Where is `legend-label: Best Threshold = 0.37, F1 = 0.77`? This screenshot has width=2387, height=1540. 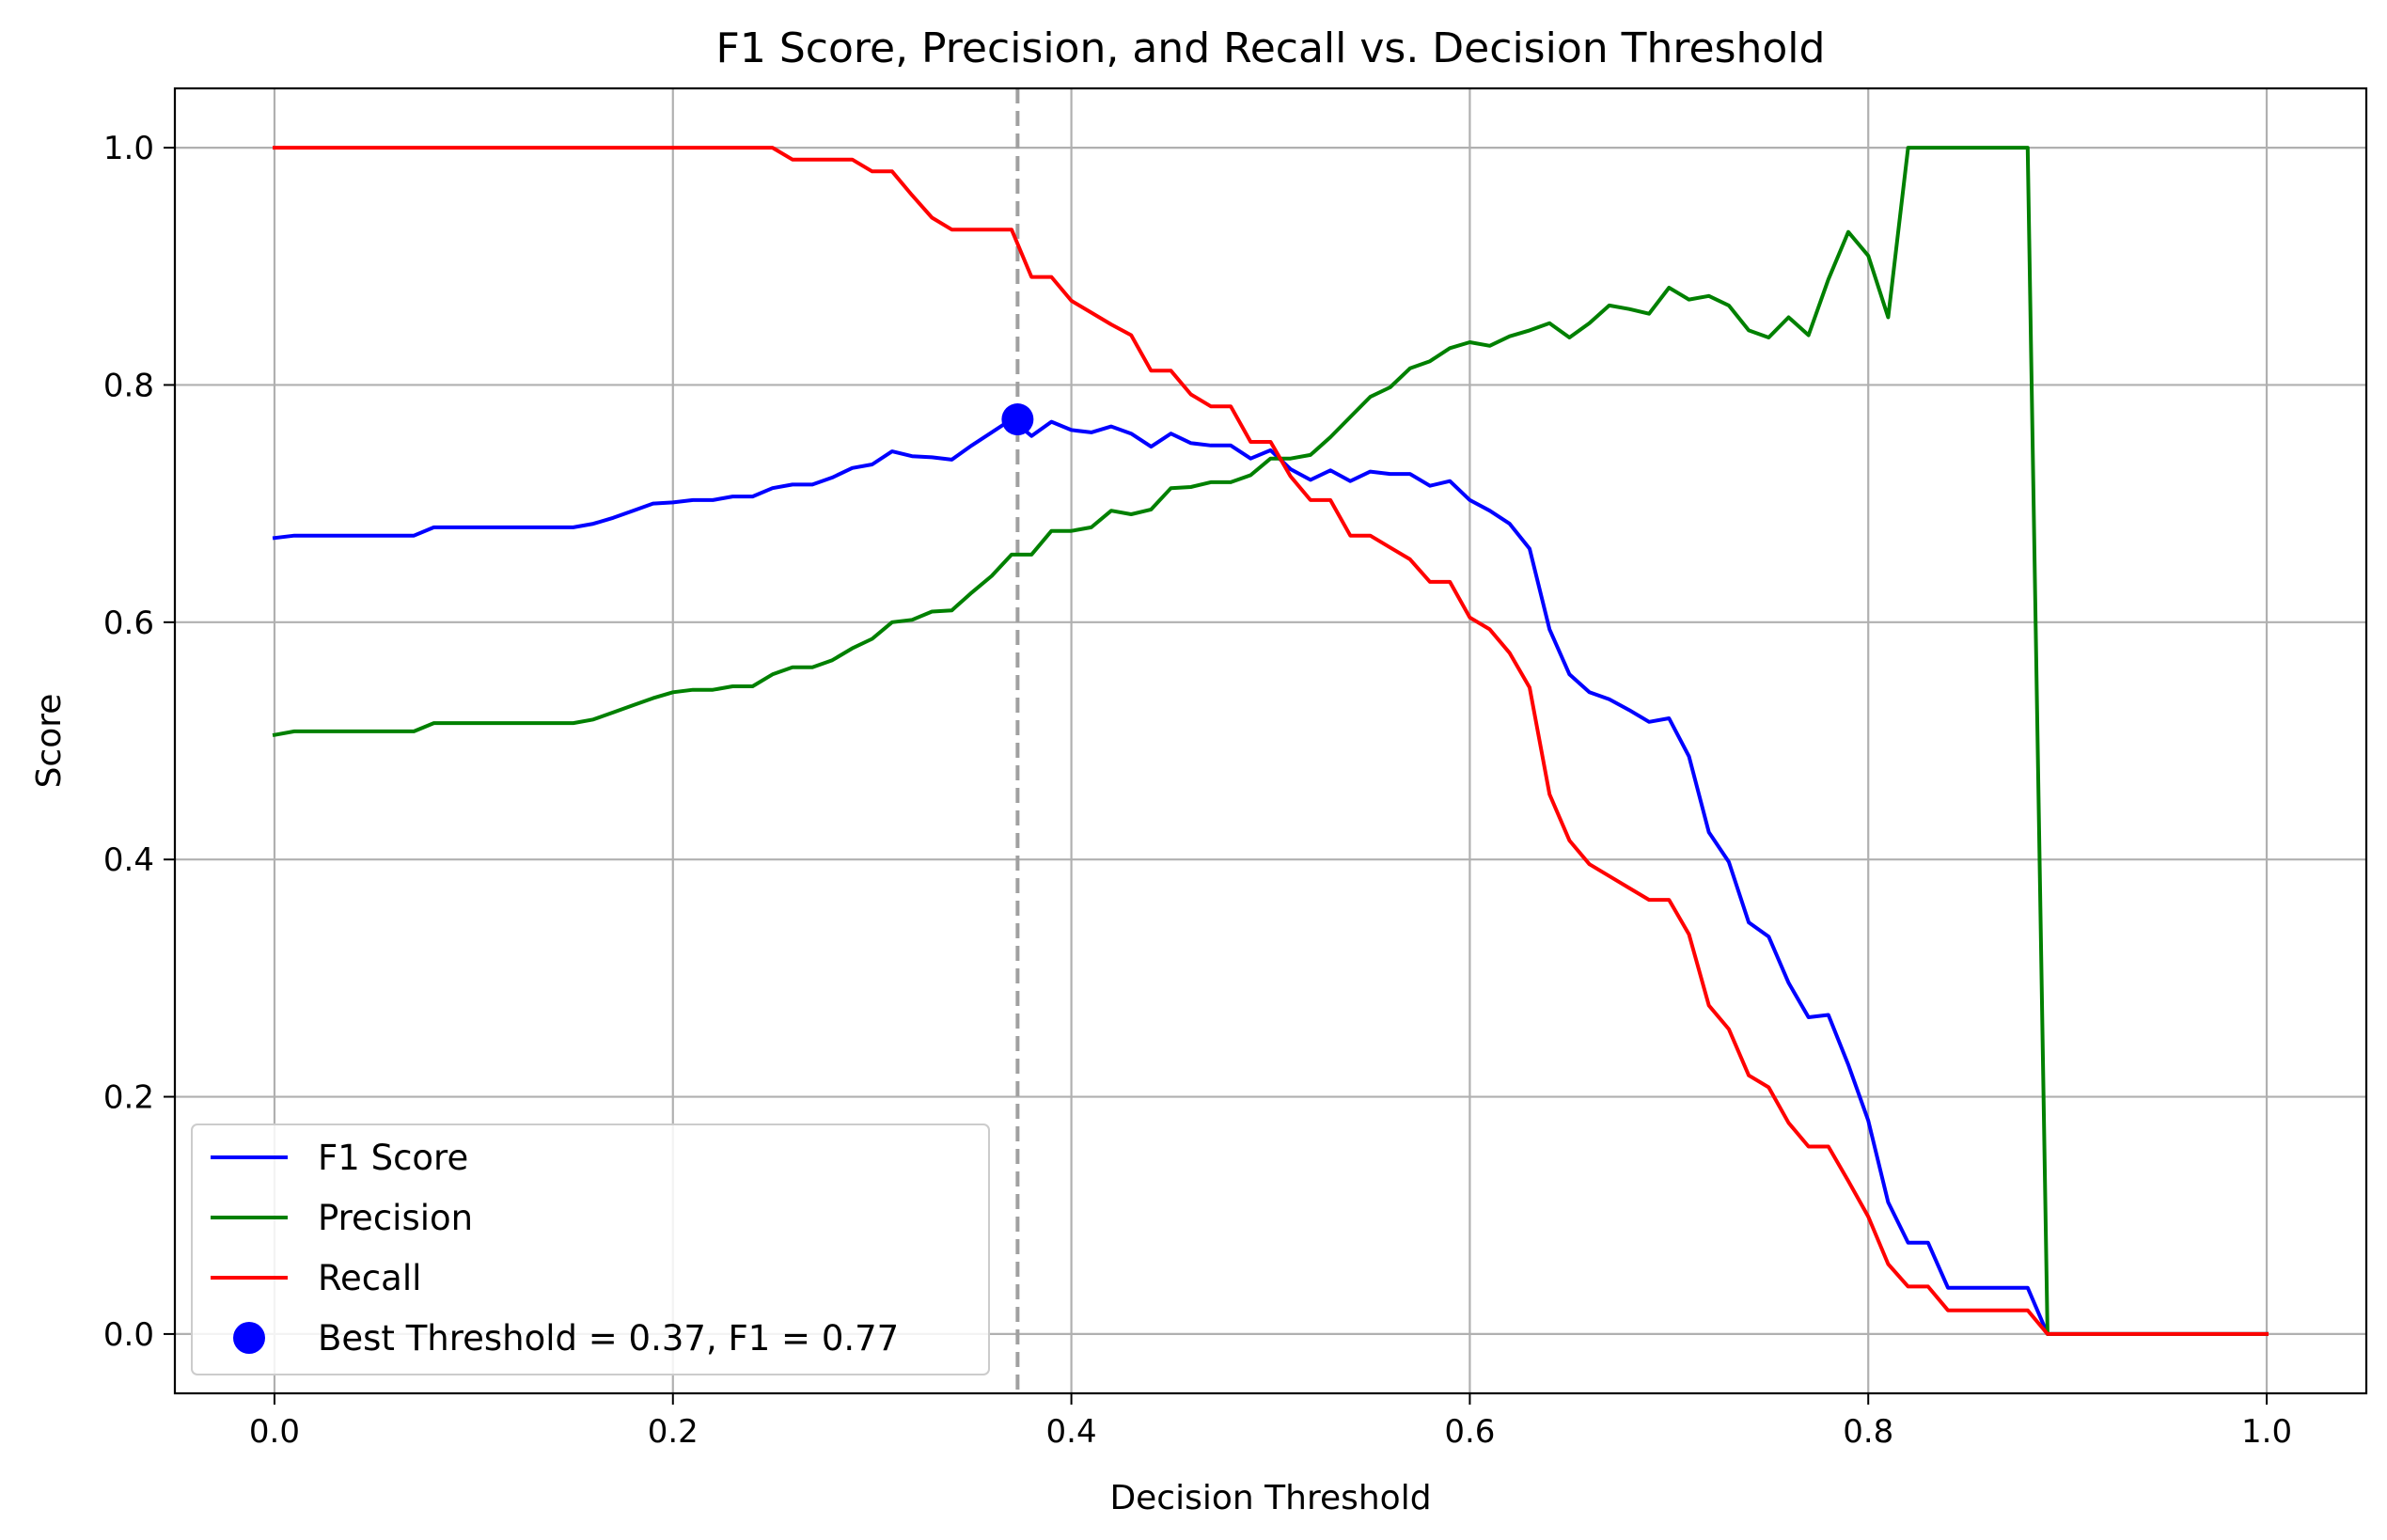 legend-label: Best Threshold = 0.37, F1 = 0.77 is located at coordinates (608, 1338).